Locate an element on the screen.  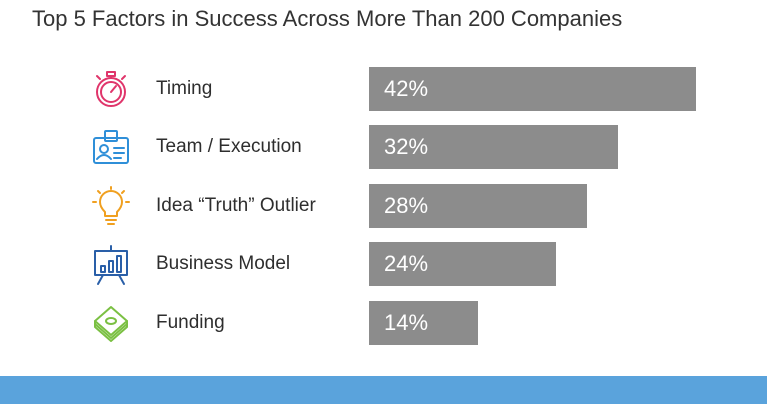
money-stack-icon is located at coordinates (111, 324).